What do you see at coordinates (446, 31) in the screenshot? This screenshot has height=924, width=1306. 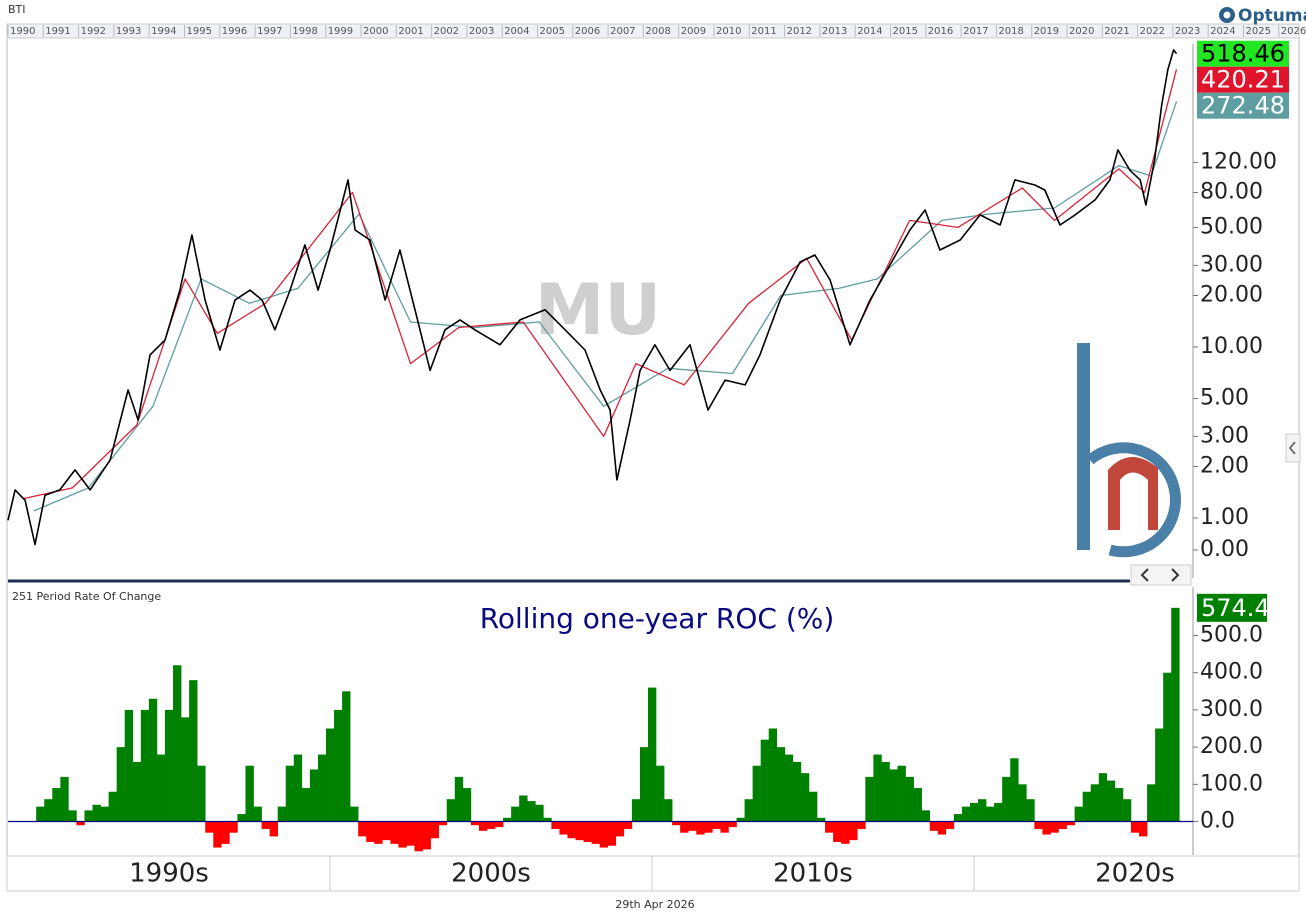 I see `year-label: 2002` at bounding box center [446, 31].